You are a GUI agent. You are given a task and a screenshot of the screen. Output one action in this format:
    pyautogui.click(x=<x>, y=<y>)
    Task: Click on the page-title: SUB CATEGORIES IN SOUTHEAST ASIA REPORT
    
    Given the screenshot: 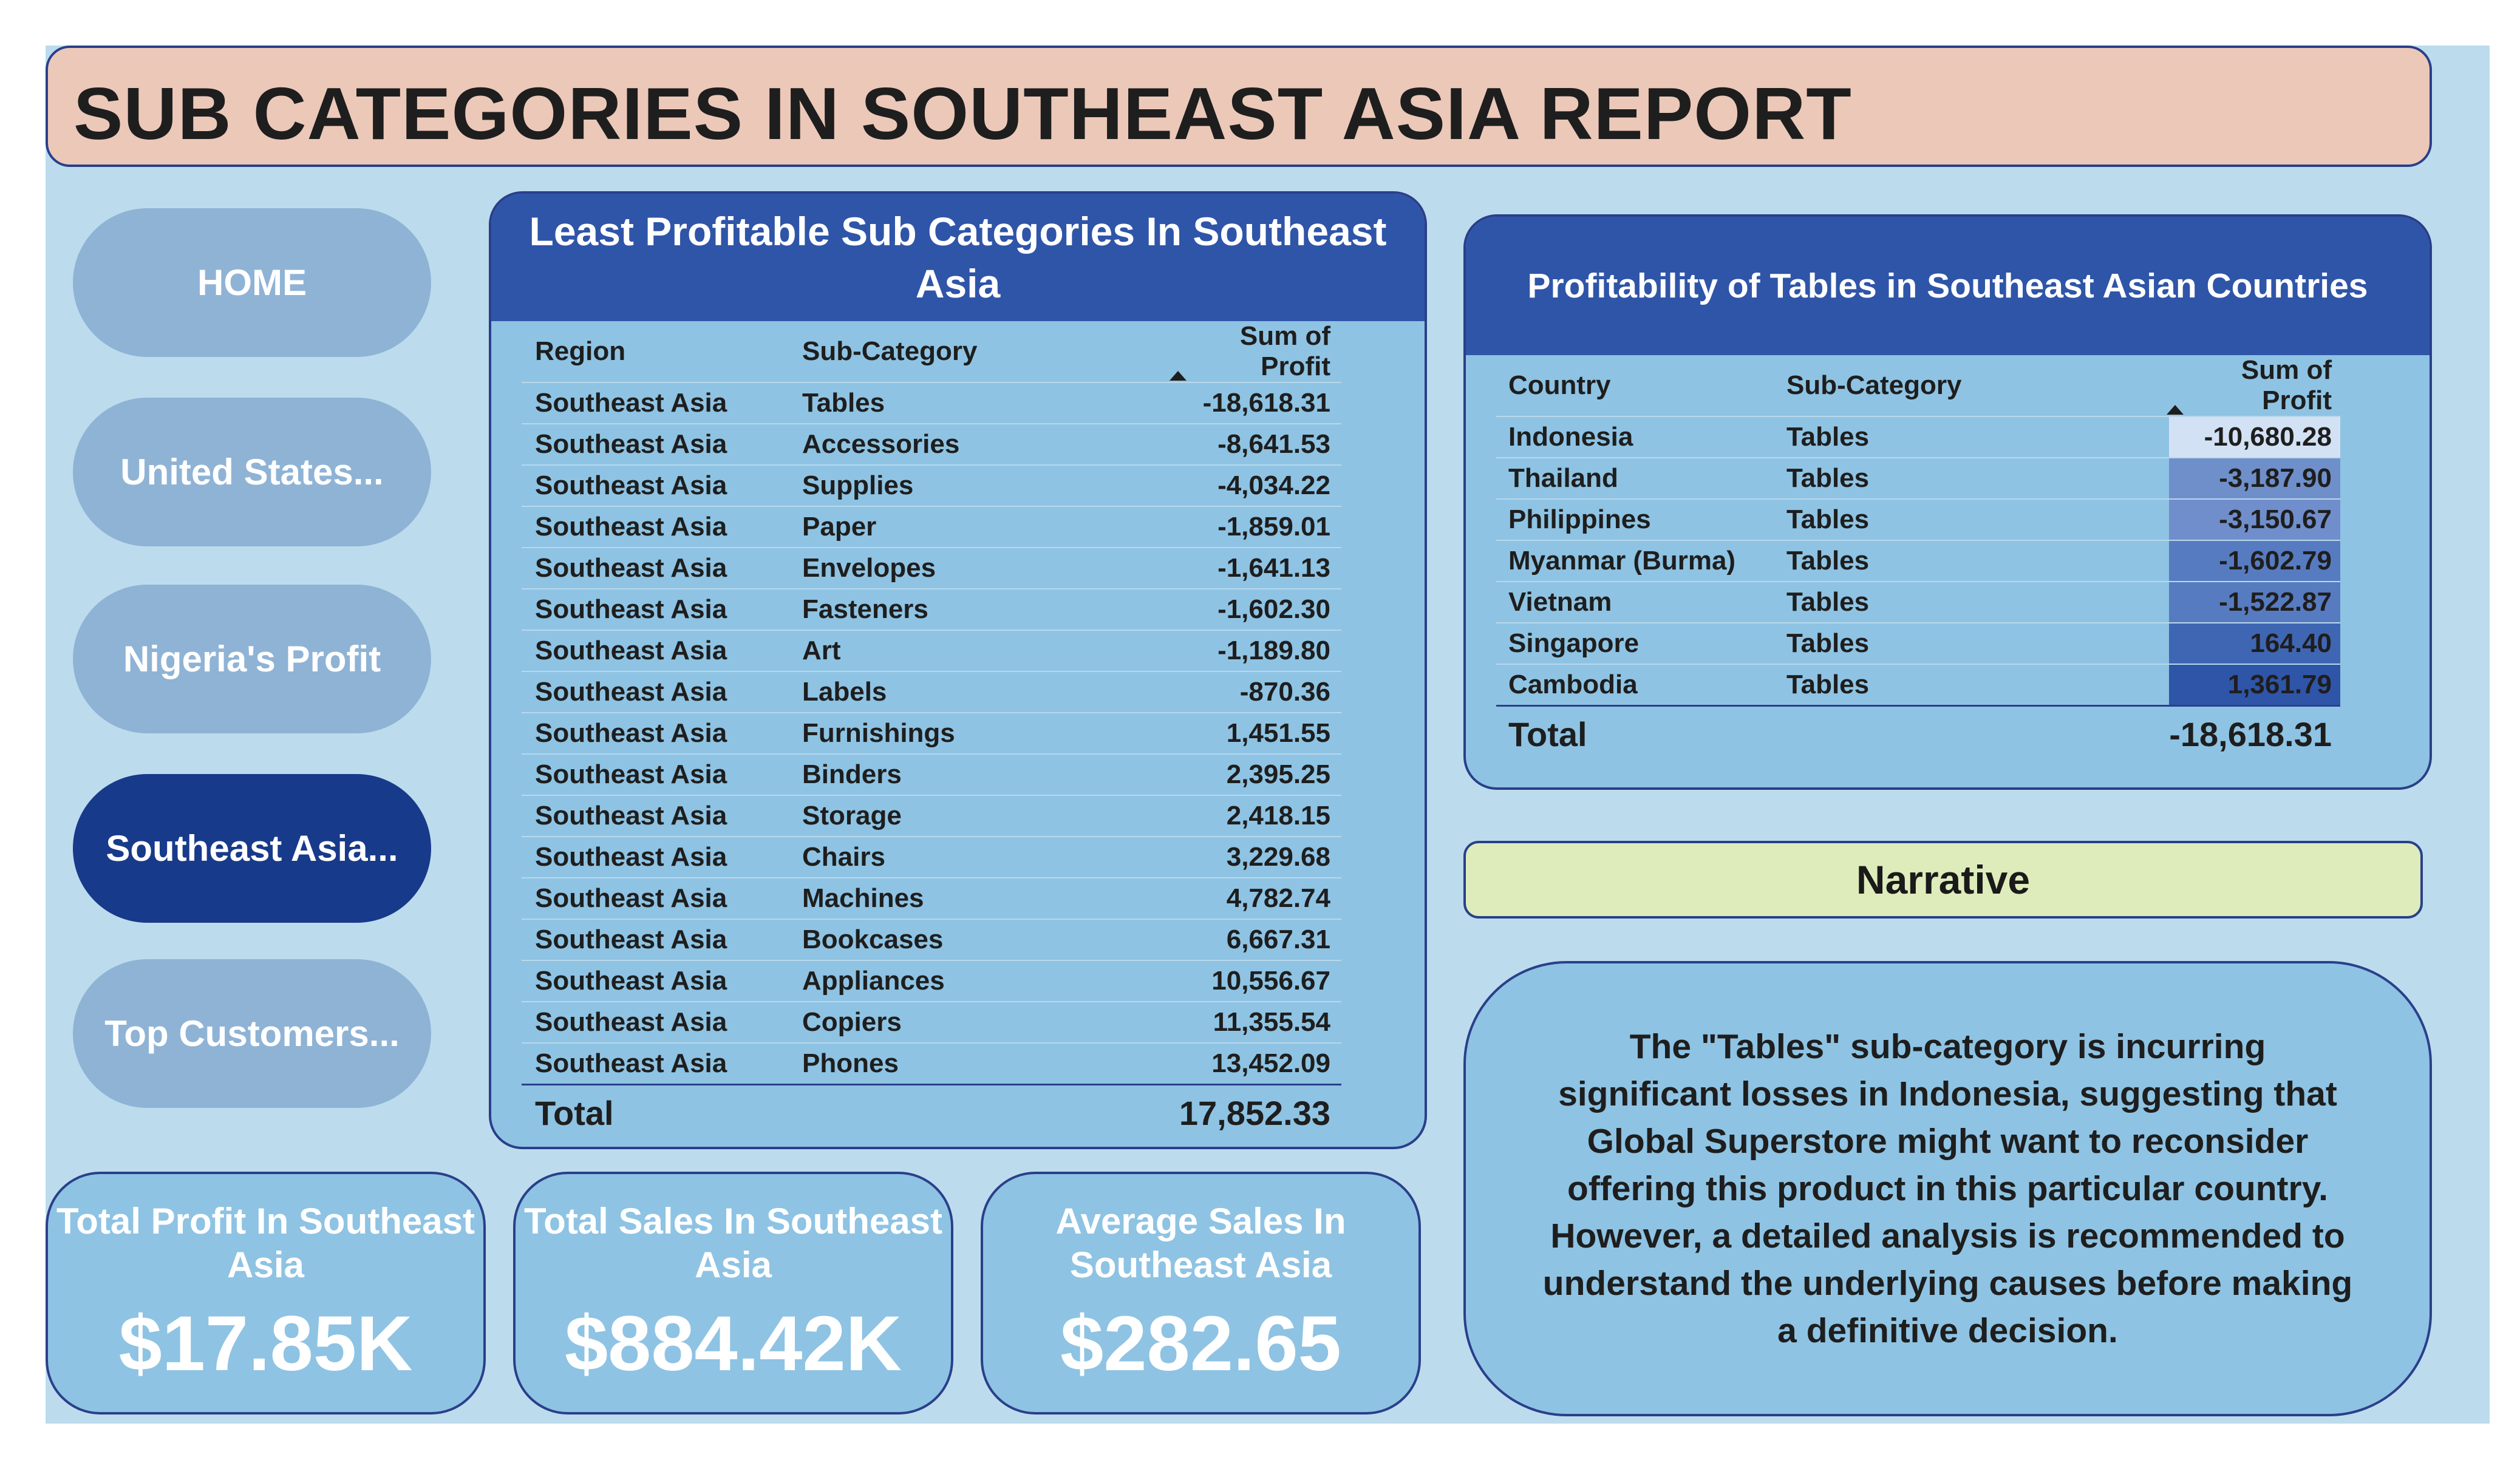 What is the action you would take?
    pyautogui.click(x=962, y=113)
    